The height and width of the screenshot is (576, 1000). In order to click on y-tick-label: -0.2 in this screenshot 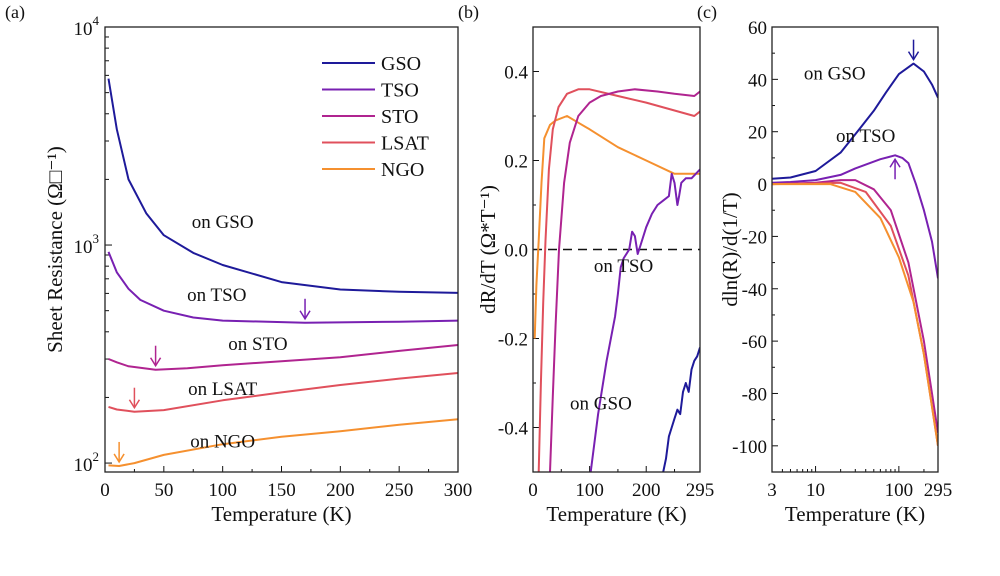, I will do `click(513, 340)`.